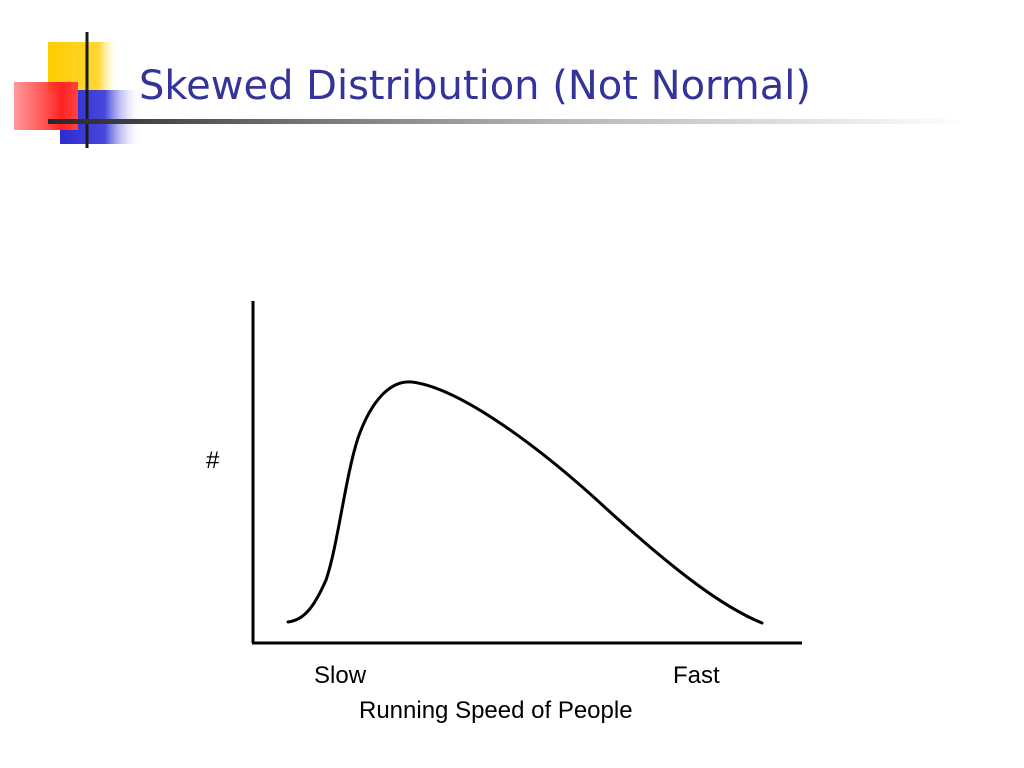 The height and width of the screenshot is (768, 1024). What do you see at coordinates (340, 675) in the screenshot?
I see `x-axis-low-label: Slow` at bounding box center [340, 675].